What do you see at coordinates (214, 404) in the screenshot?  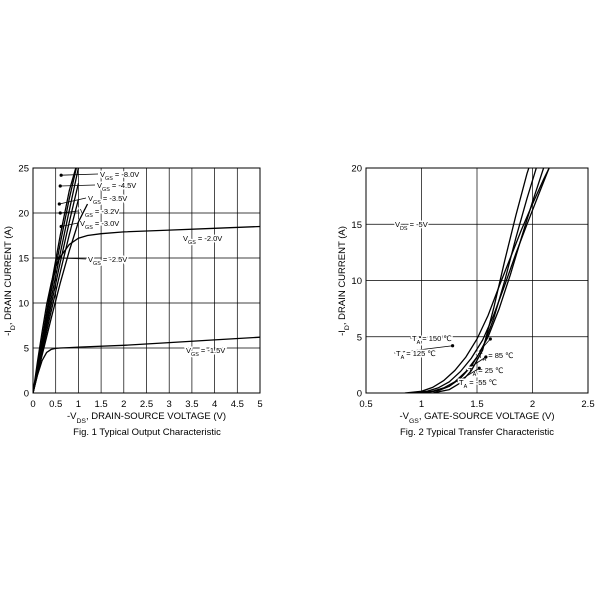 I see `x-tick-label: 4` at bounding box center [214, 404].